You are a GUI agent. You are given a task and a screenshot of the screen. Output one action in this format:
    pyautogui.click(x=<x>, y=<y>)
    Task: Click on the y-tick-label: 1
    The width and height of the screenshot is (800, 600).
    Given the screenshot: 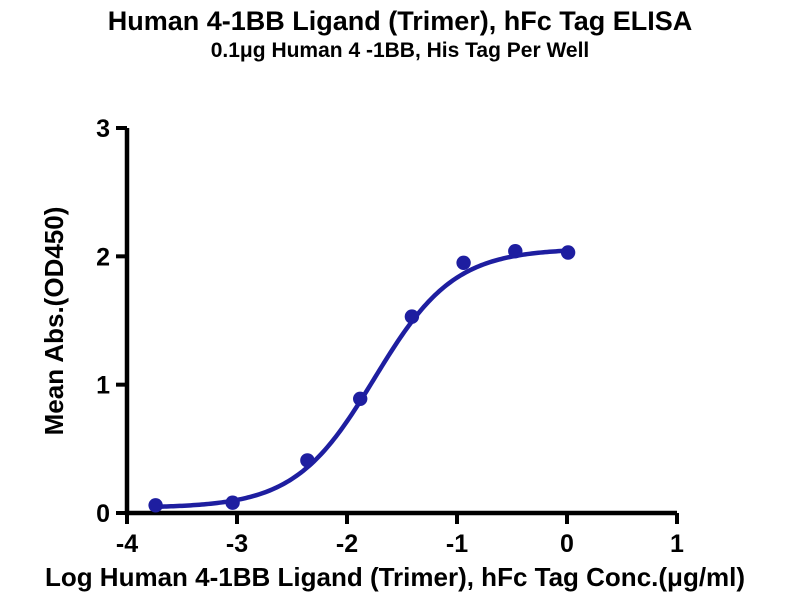 What is the action you would take?
    pyautogui.click(x=103, y=386)
    